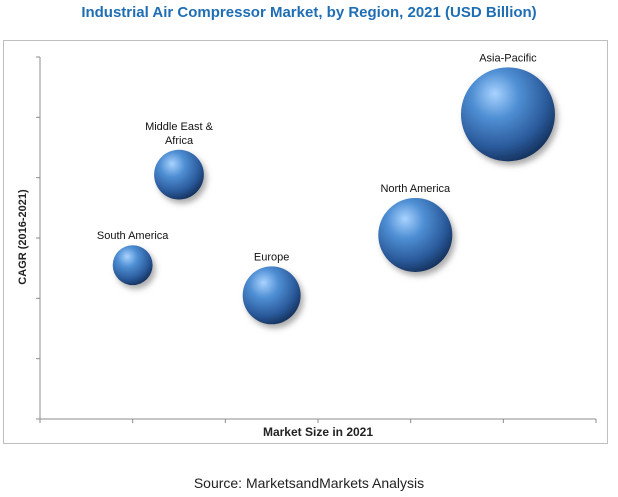 The width and height of the screenshot is (618, 497). What do you see at coordinates (507, 114) in the screenshot?
I see `bubble-asia-pacific` at bounding box center [507, 114].